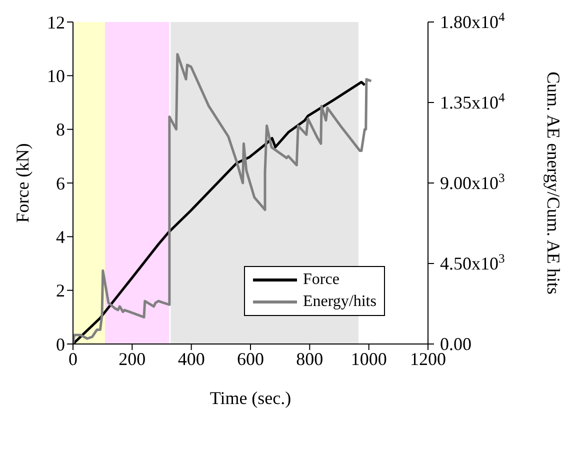 This screenshot has height=460, width=569. What do you see at coordinates (191, 358) in the screenshot?
I see `x-tick-label: 400` at bounding box center [191, 358].